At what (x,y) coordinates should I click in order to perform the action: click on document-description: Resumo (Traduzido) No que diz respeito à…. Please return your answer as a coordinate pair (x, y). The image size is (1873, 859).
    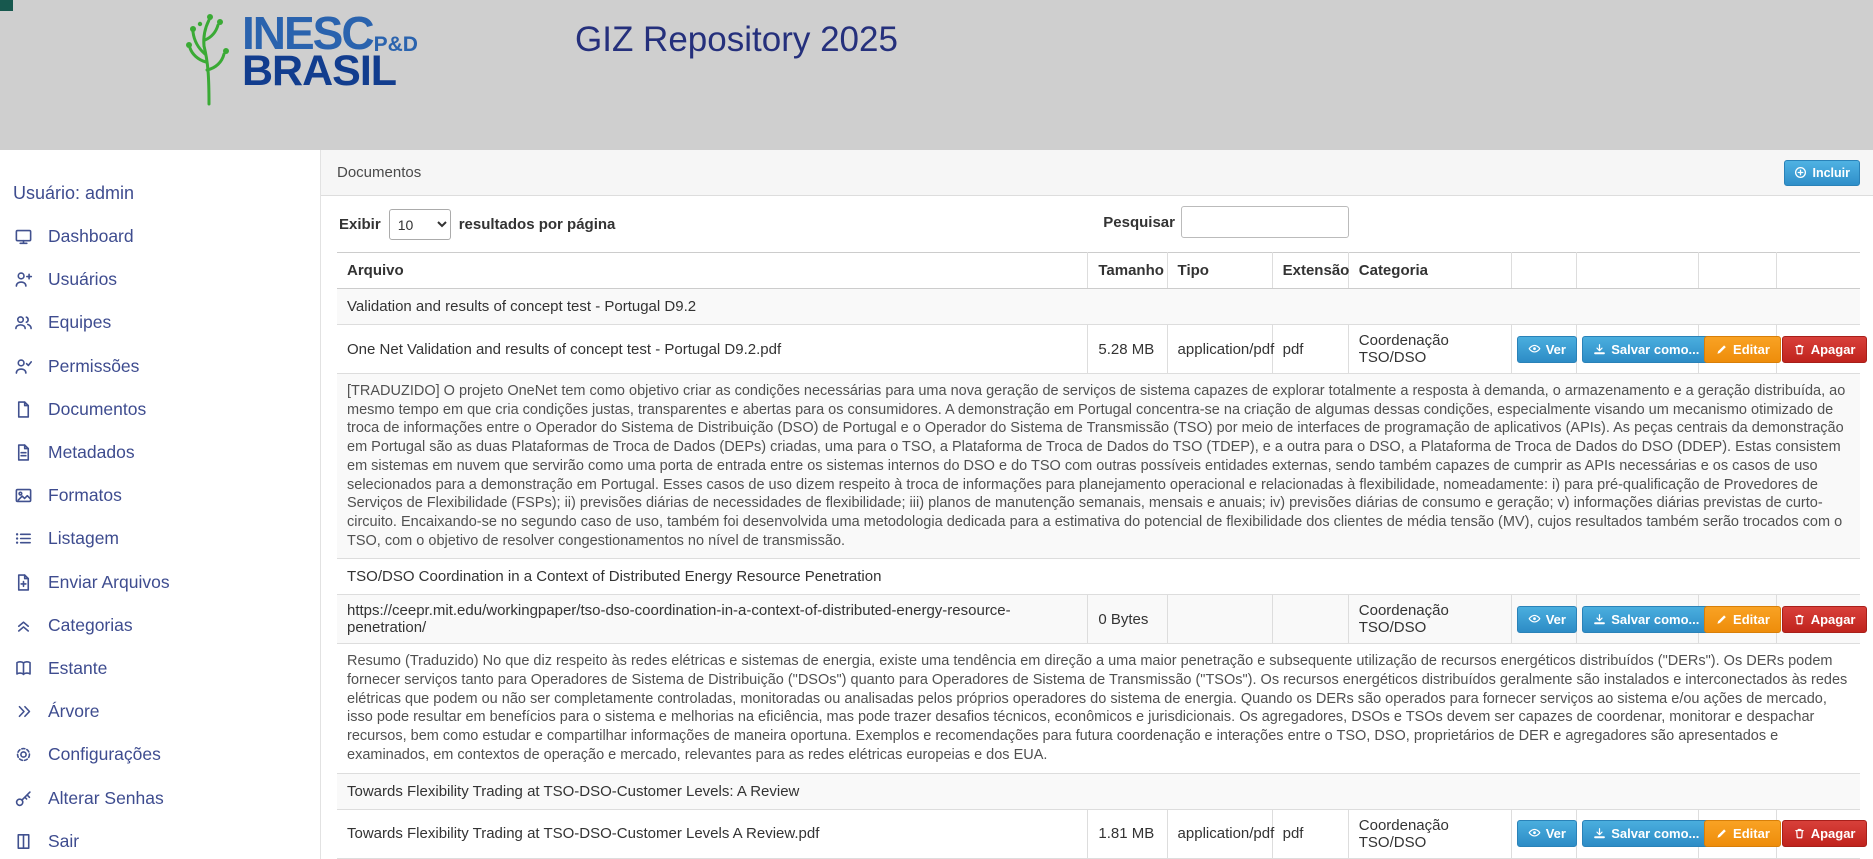
    Looking at the image, I should click on (1097, 708).